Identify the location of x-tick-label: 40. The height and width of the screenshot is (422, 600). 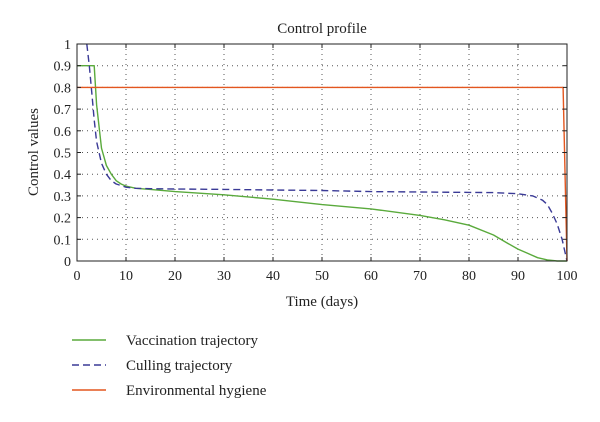
(273, 276).